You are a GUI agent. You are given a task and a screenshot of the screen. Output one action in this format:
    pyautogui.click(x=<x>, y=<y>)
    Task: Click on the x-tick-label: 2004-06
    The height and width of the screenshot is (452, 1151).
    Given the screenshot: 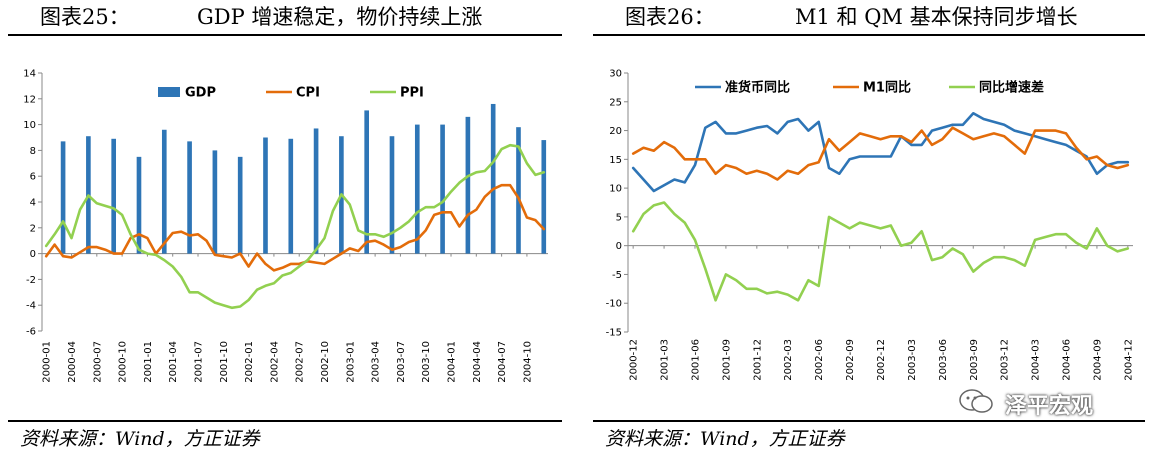 What is the action you would take?
    pyautogui.click(x=1067, y=360)
    